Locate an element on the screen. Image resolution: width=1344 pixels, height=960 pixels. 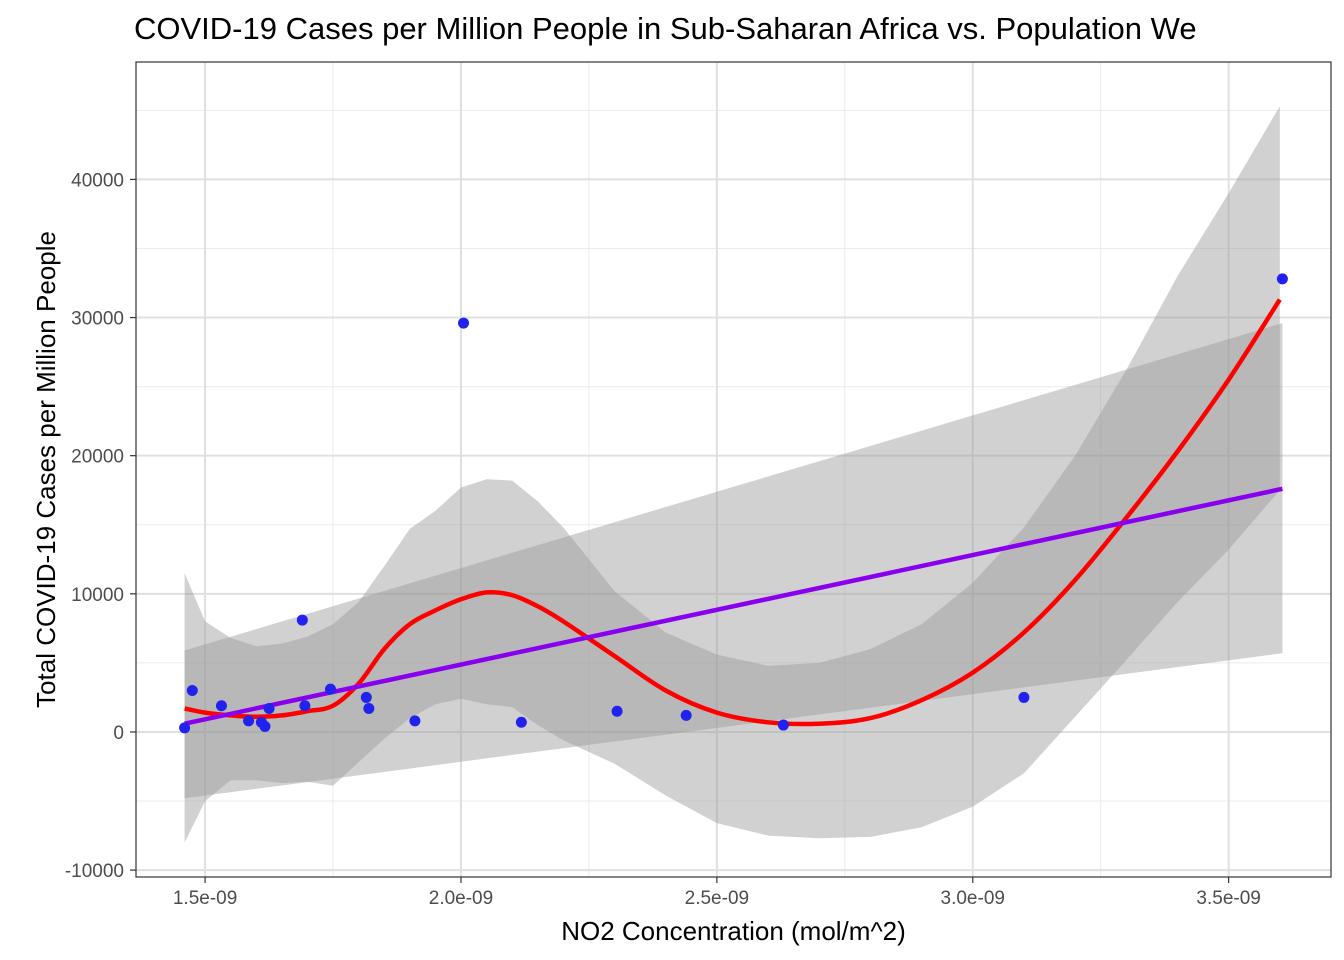
x-tick-label: 2.5e-09 is located at coordinates (717, 898).